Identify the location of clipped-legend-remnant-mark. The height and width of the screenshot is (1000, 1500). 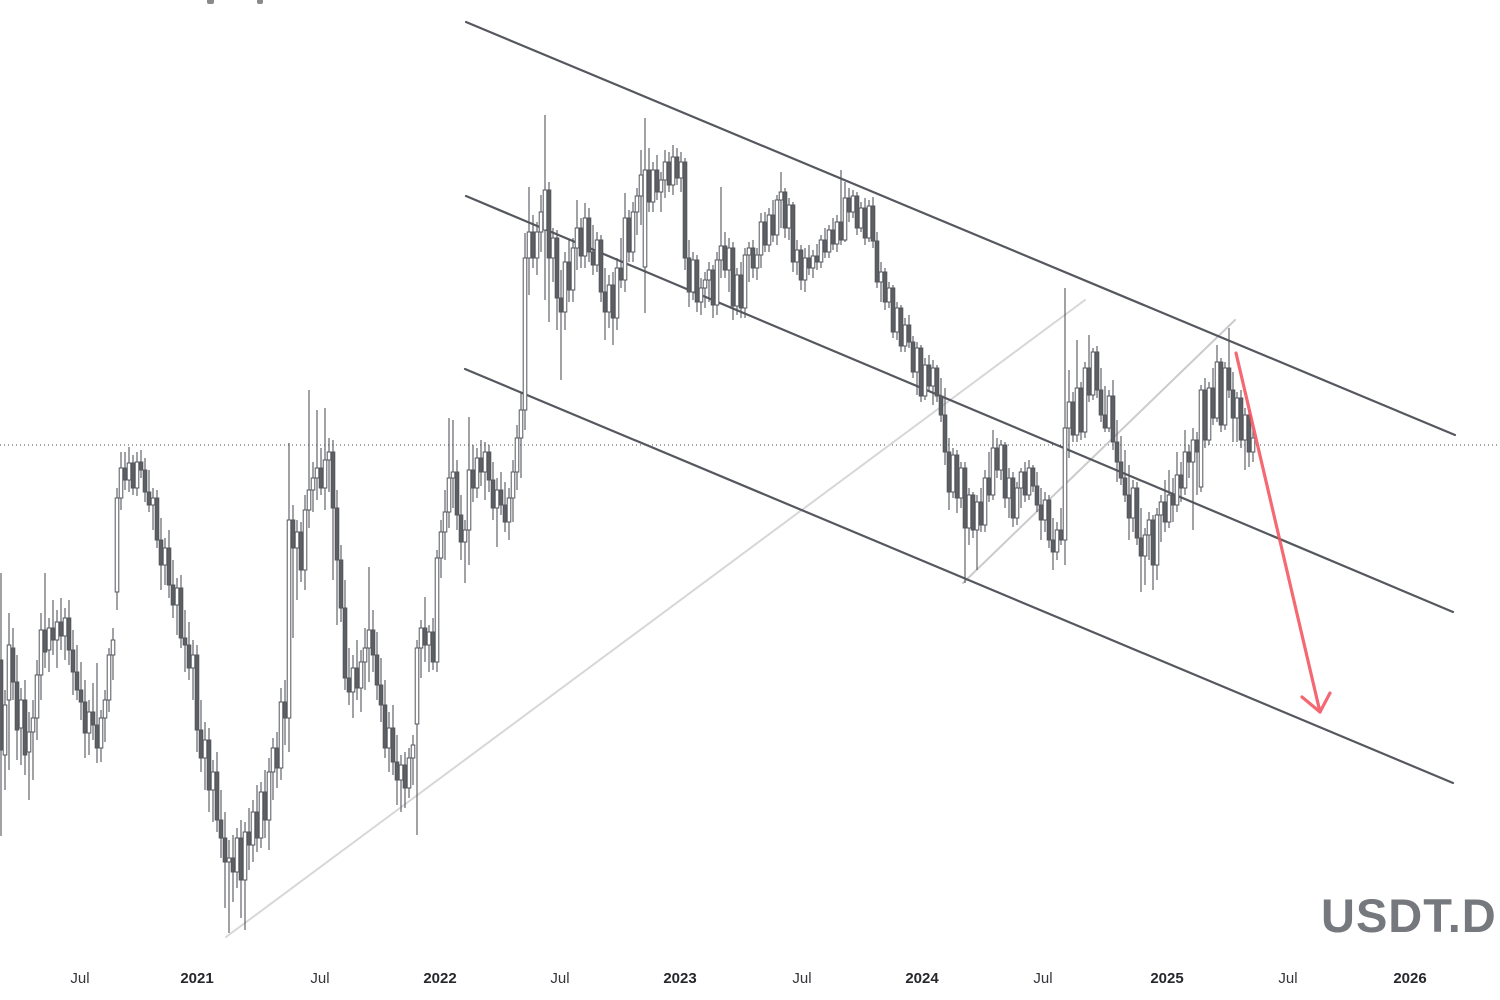
(210, 2).